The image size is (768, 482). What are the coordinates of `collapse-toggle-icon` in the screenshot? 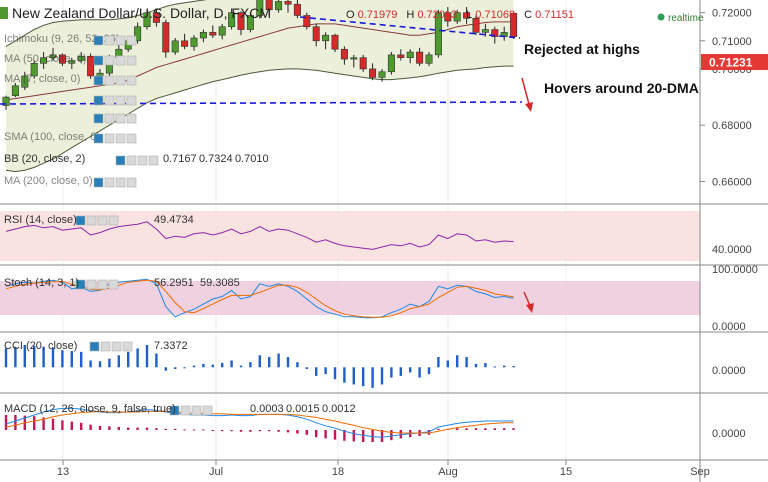 It's located at (4, 13).